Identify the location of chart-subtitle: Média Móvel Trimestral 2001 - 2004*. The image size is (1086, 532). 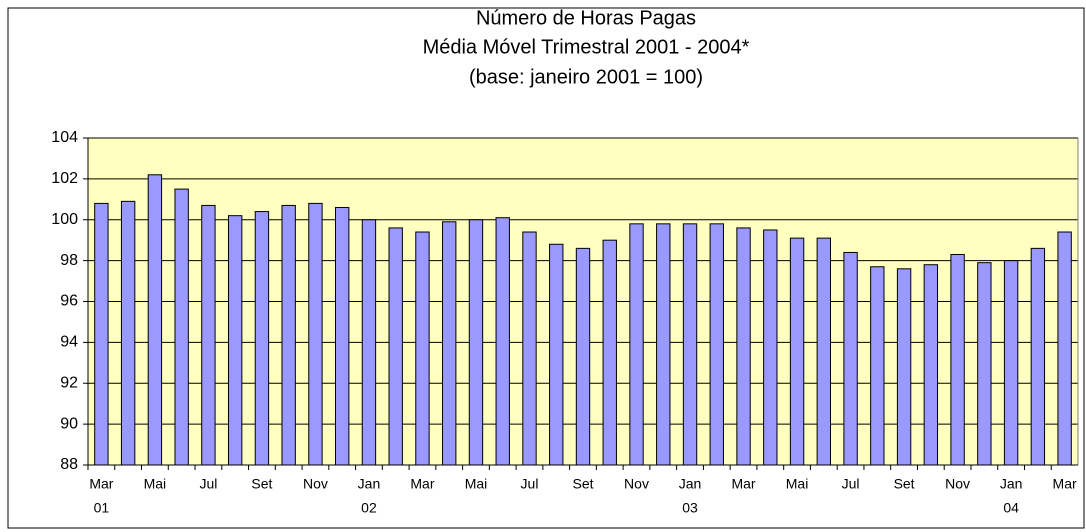
(586, 47).